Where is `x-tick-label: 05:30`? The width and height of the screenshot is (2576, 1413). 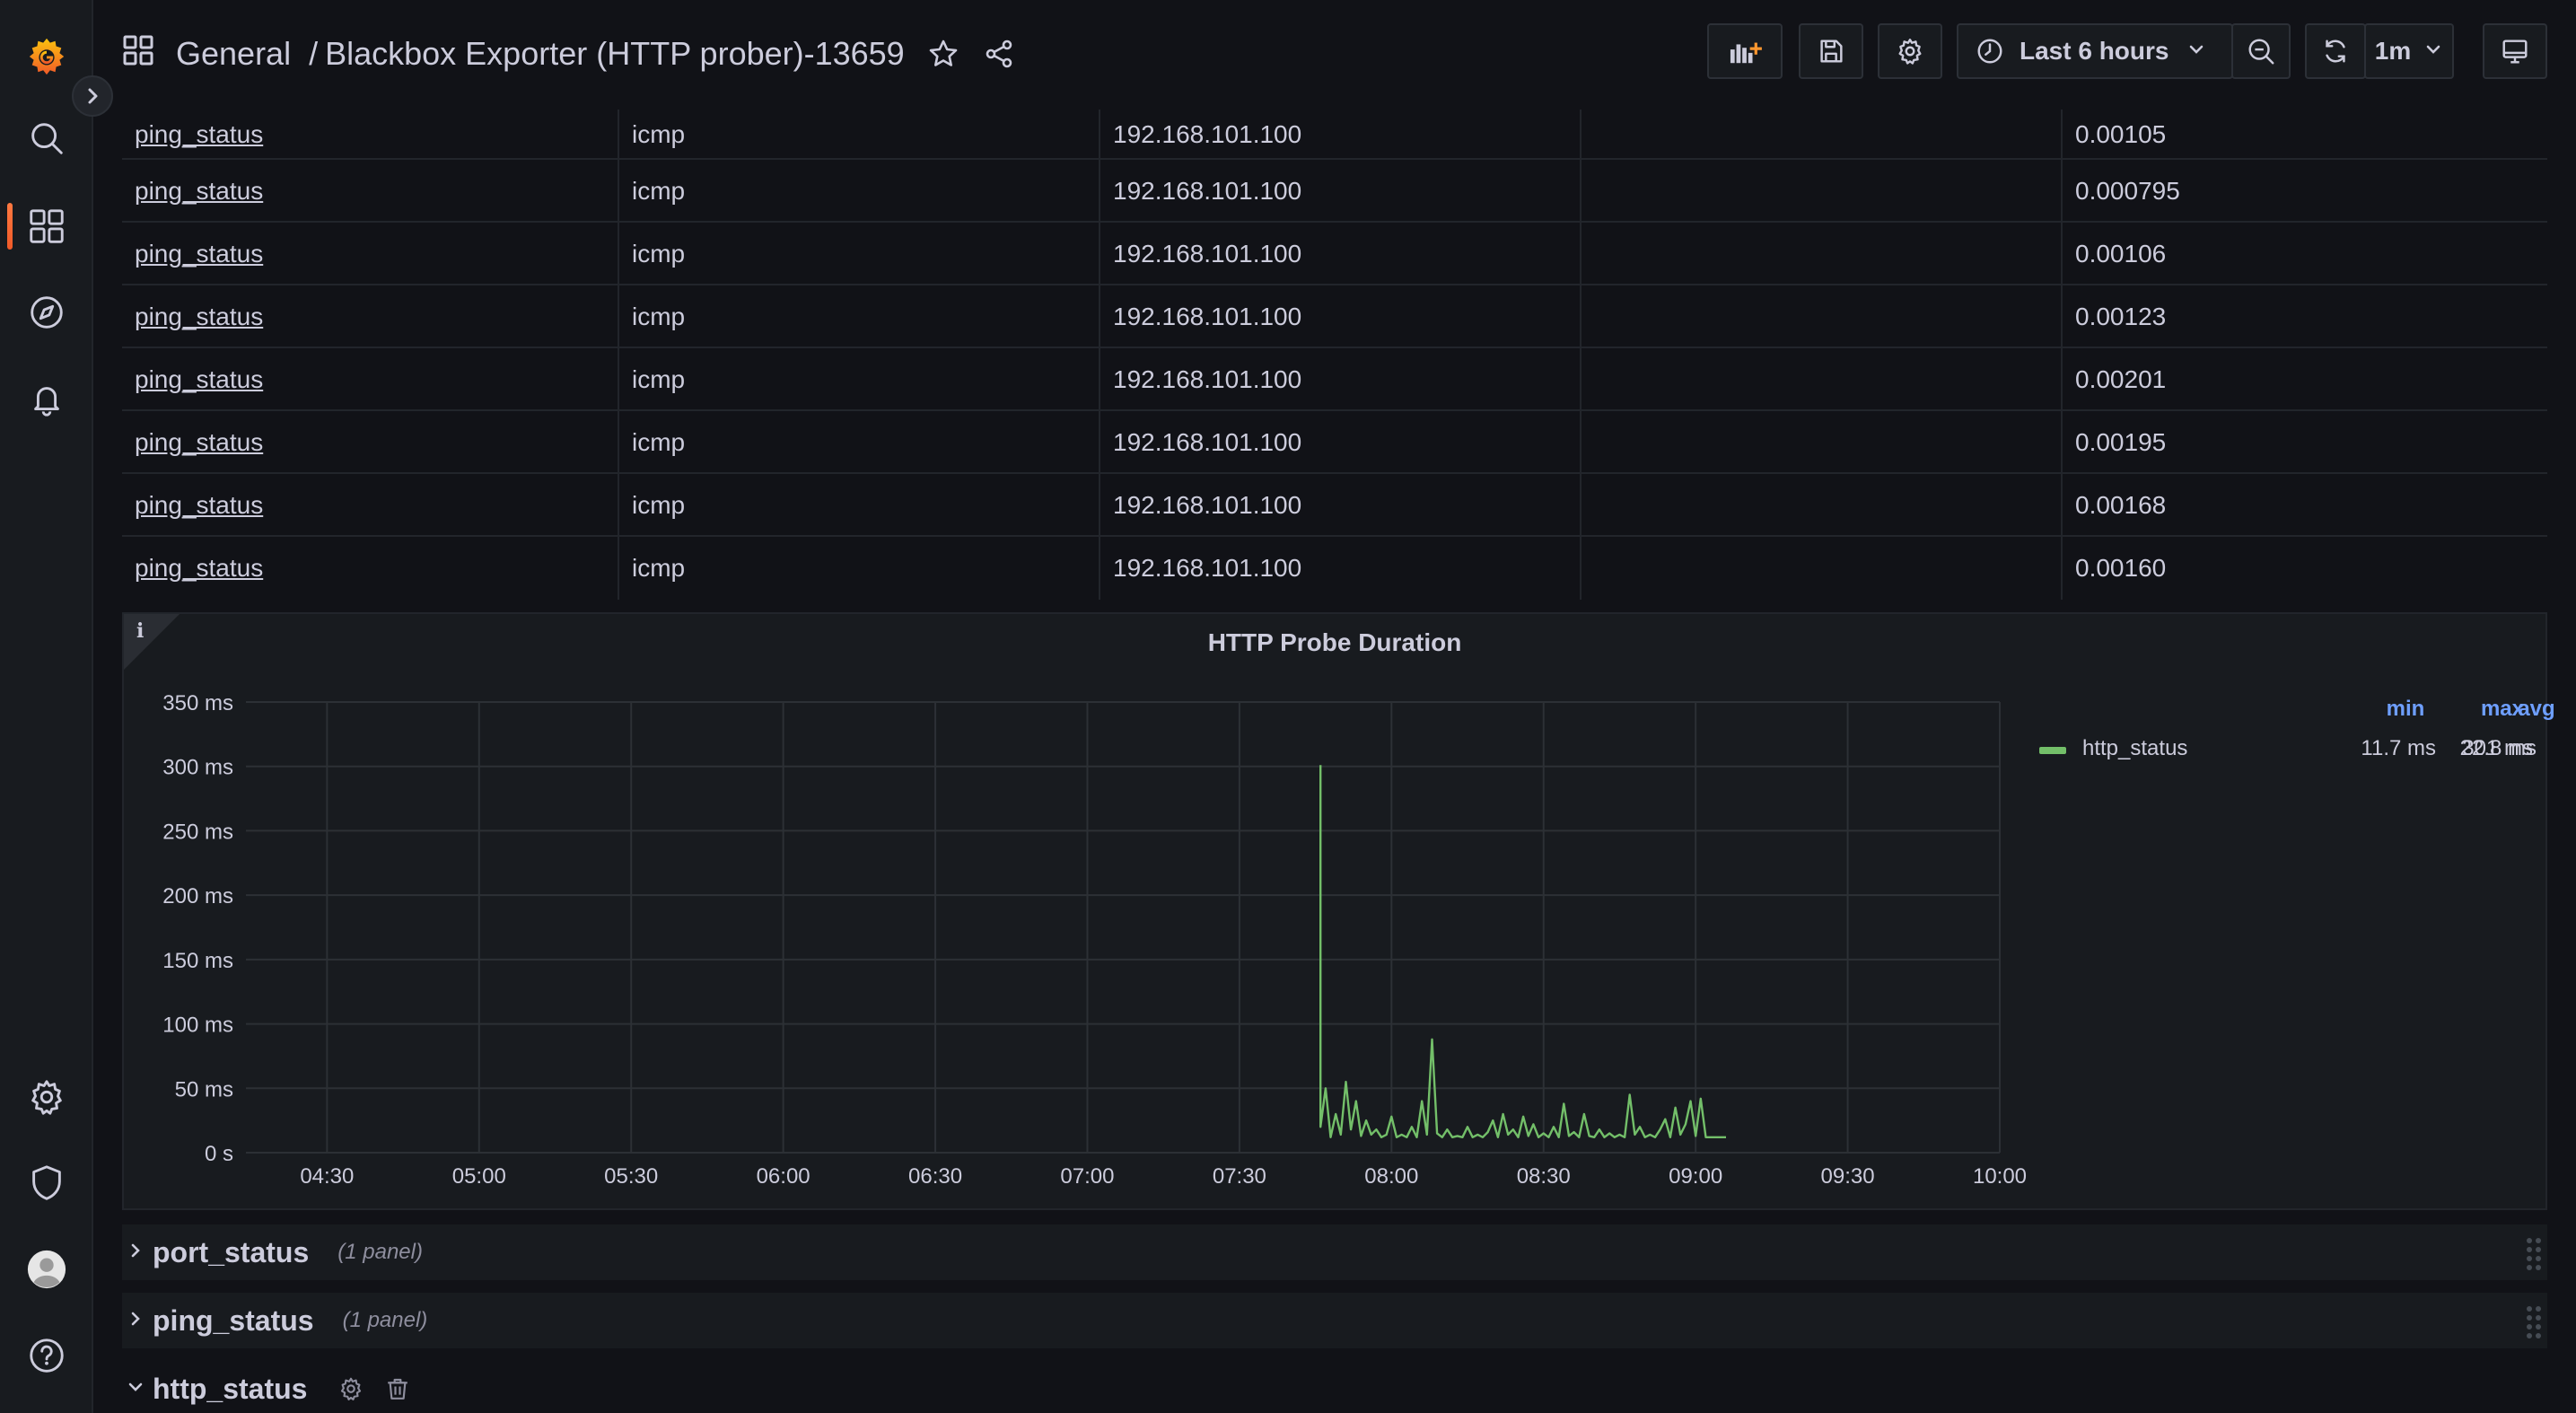
x-tick-label: 05:30 is located at coordinates (631, 1176).